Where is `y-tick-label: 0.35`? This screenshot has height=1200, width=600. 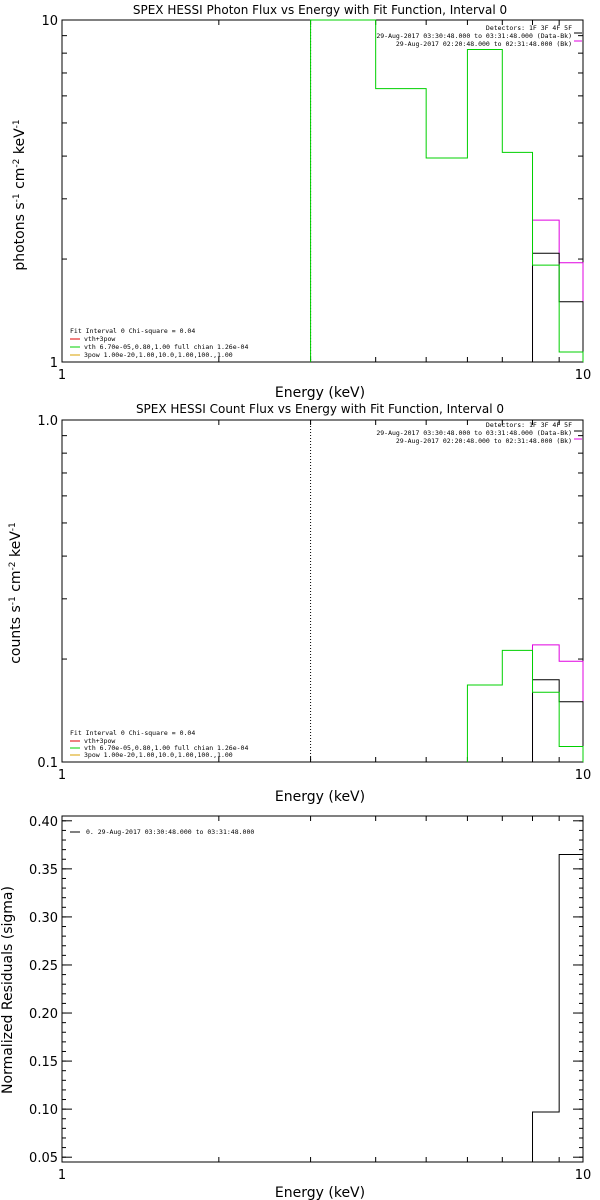
y-tick-label: 0.35 is located at coordinates (43, 870).